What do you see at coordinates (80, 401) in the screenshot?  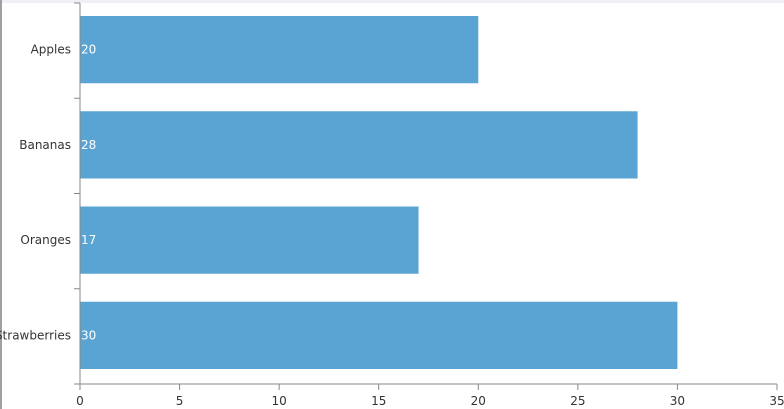 I see `x-tick-label: 0` at bounding box center [80, 401].